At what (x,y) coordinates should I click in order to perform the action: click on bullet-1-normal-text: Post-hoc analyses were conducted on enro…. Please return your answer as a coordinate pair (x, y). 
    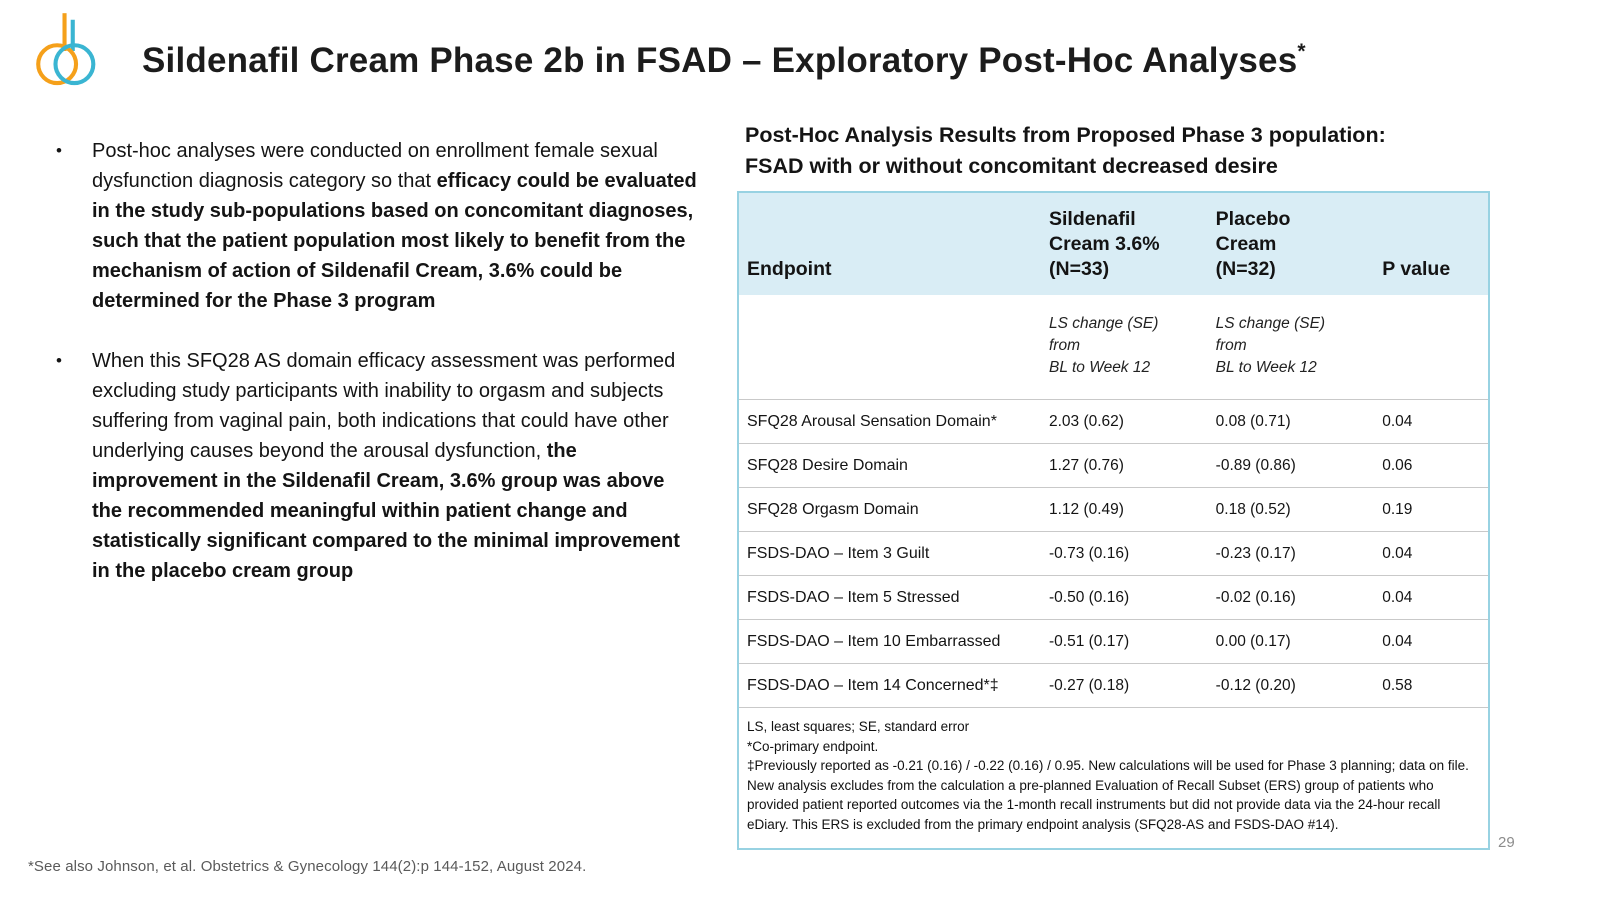
    Looking at the image, I should click on (375, 166).